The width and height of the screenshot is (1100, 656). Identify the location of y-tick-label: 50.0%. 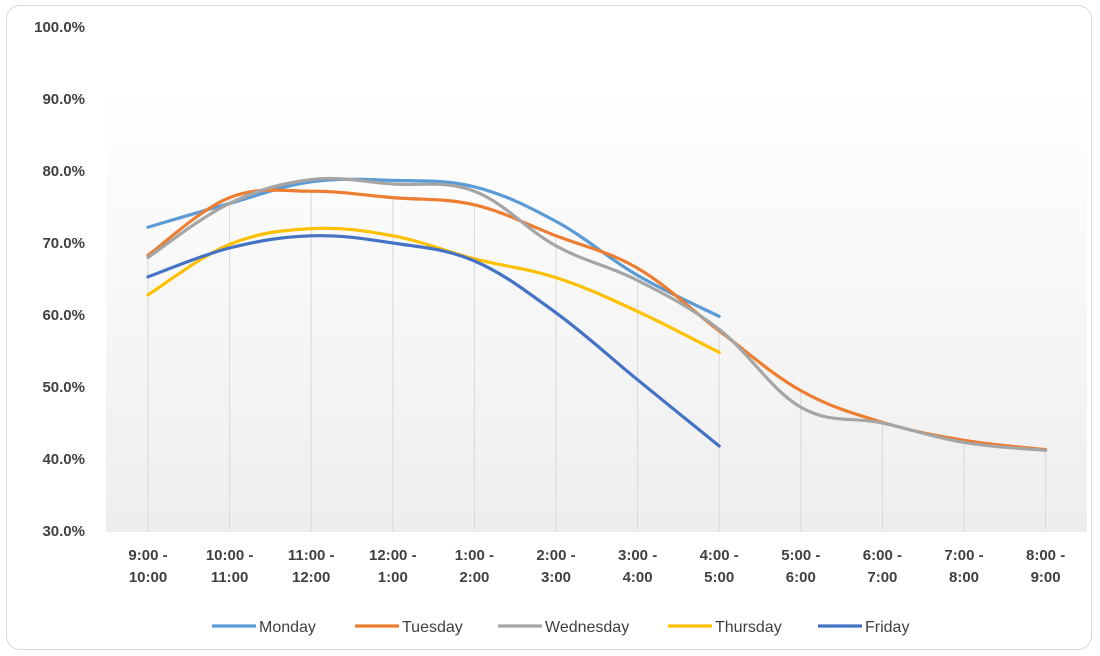
(63, 387).